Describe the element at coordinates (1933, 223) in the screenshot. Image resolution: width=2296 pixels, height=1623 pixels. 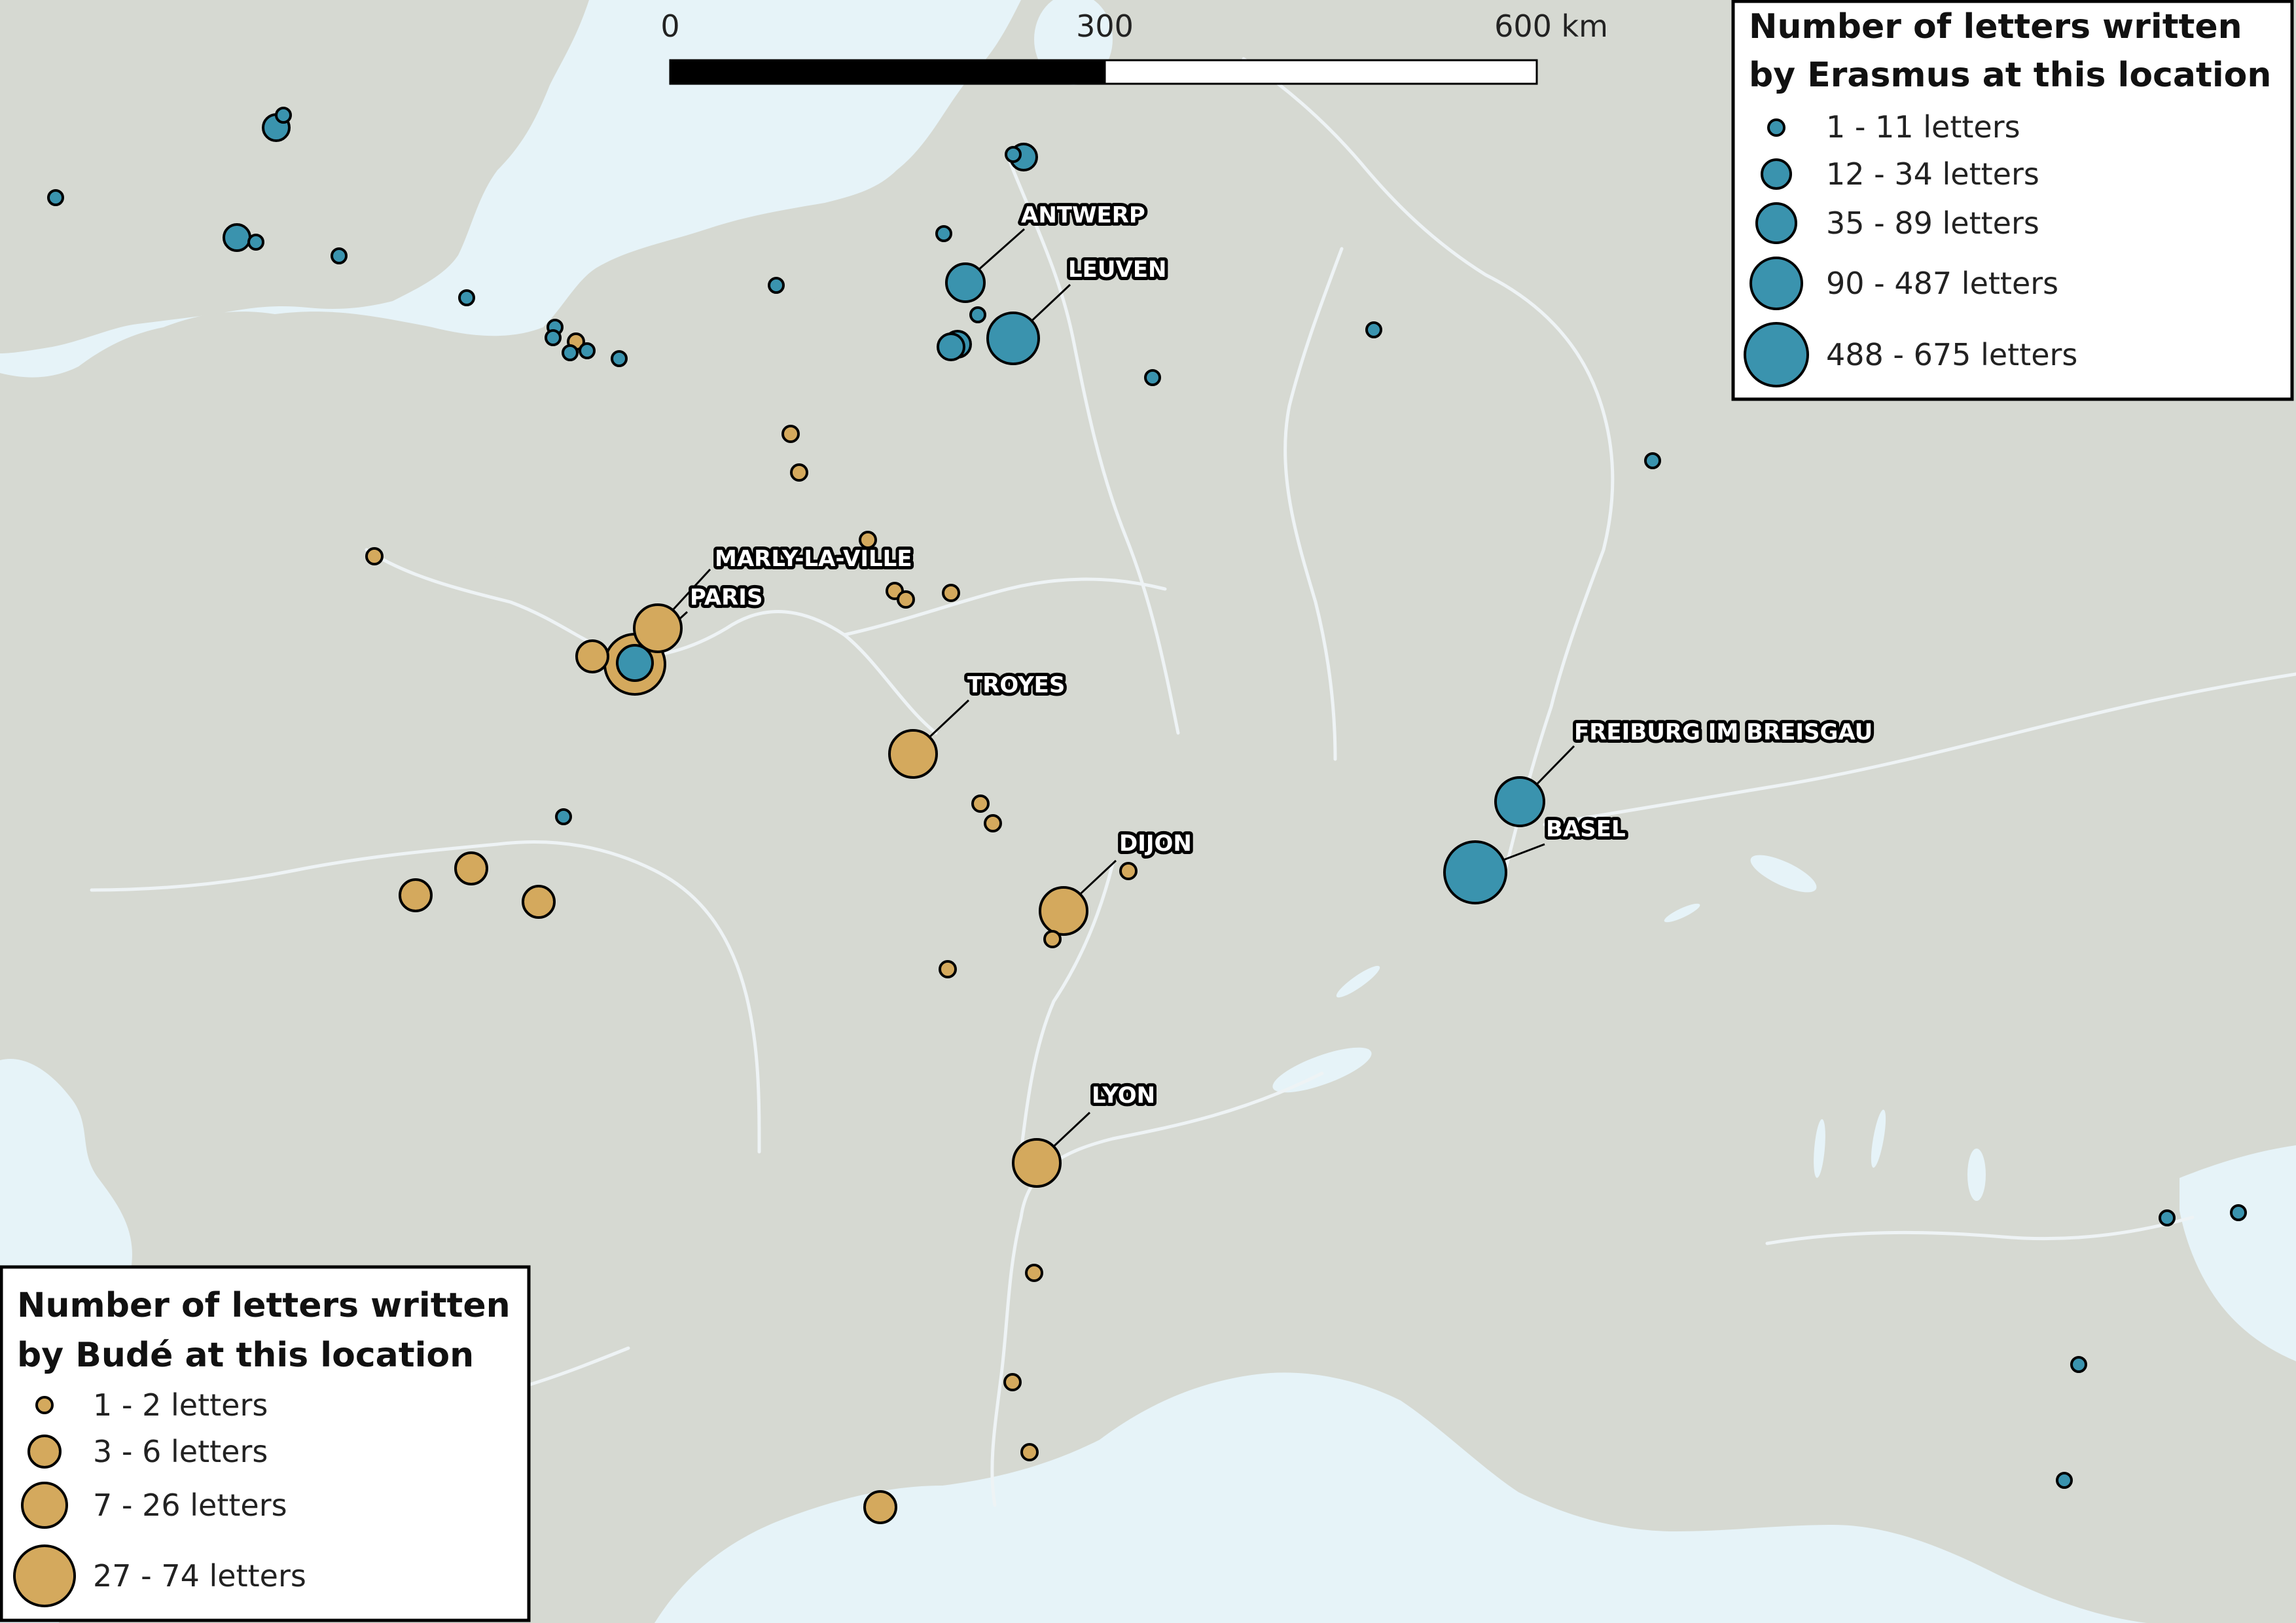
I see `legend-erasmus-label-3: 35 - 89 letters` at that location.